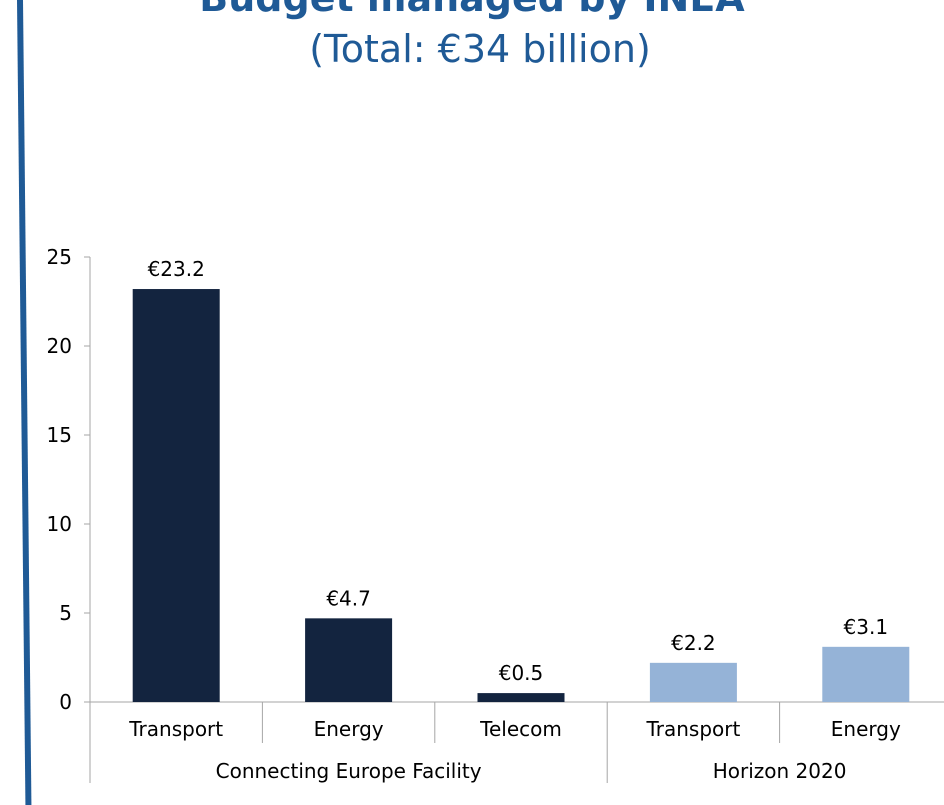  What do you see at coordinates (349, 771) in the screenshot?
I see `x-group-label: Connecting Europe Facility` at bounding box center [349, 771].